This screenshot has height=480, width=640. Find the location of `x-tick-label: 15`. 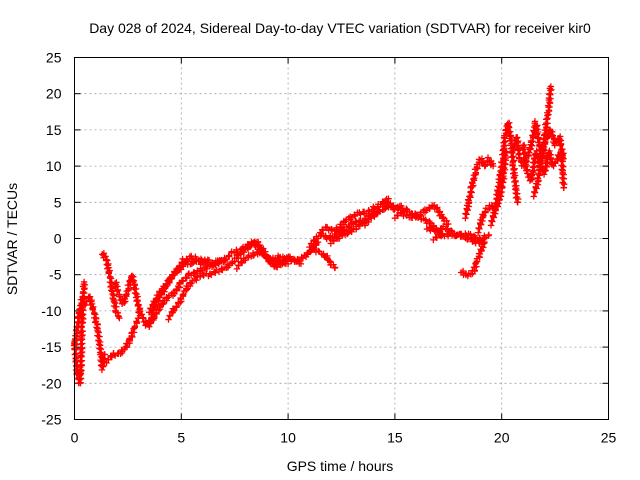

x-tick-label: 15 is located at coordinates (395, 438).